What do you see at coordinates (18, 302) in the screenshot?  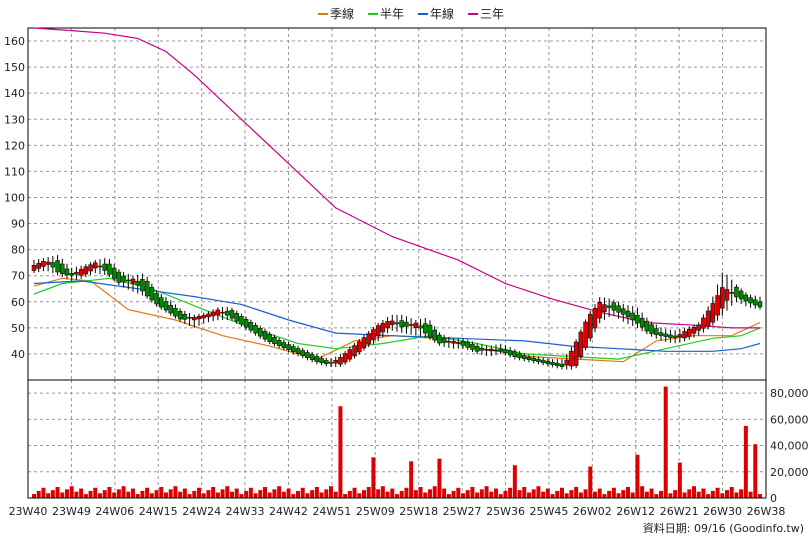 I see `y-tick-label: 60` at bounding box center [18, 302].